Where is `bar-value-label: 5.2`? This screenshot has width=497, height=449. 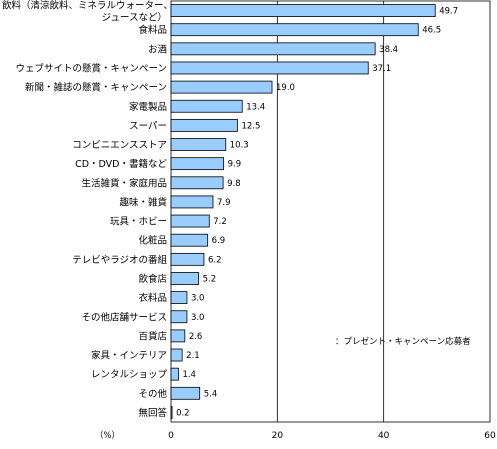 bar-value-label: 5.2 is located at coordinates (210, 279).